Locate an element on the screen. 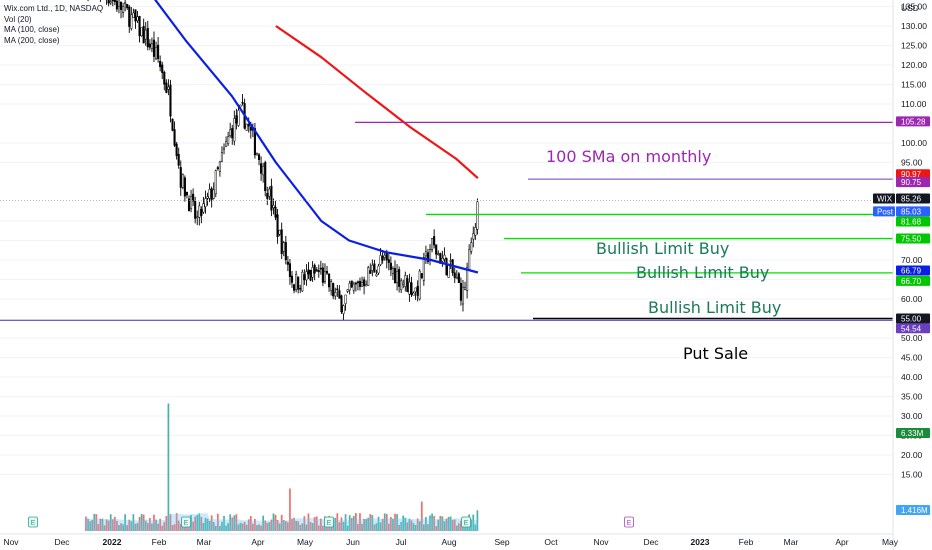 This screenshot has height=550, width=932. y-tick-label: 130.00 is located at coordinates (914, 26).